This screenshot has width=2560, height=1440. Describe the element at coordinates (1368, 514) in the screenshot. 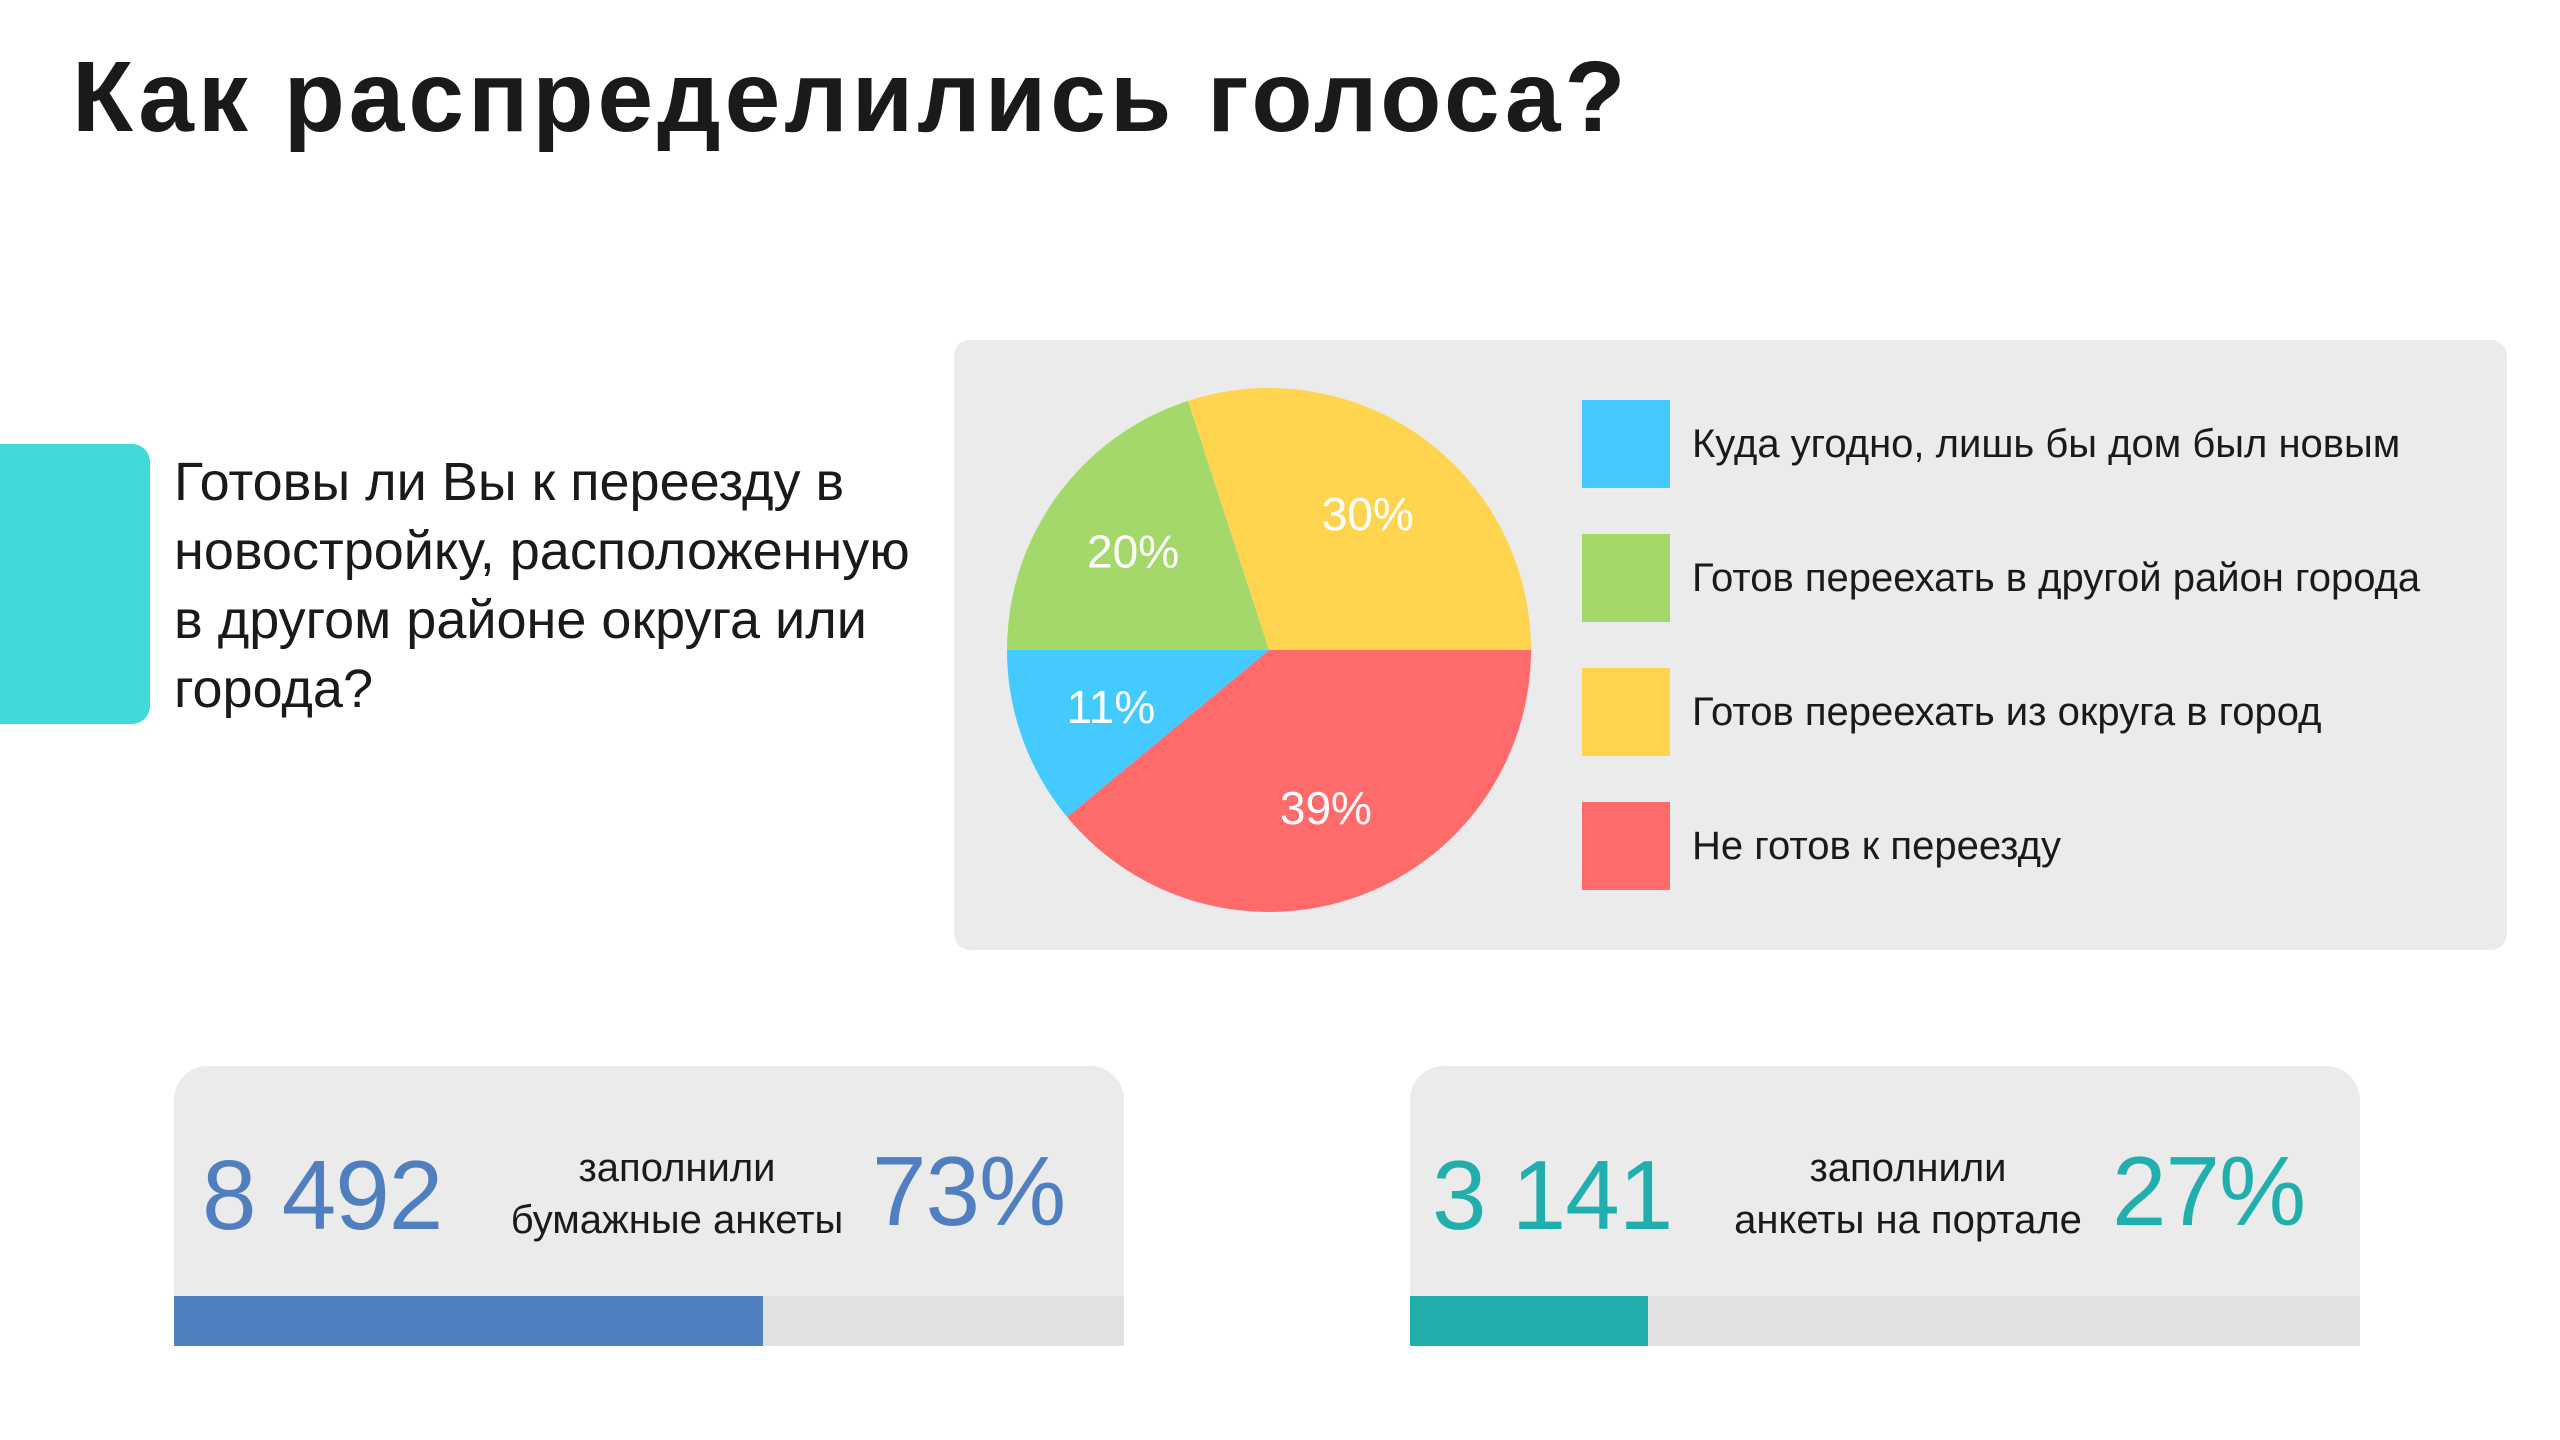

I see `pie-slice-label: 30%` at that location.